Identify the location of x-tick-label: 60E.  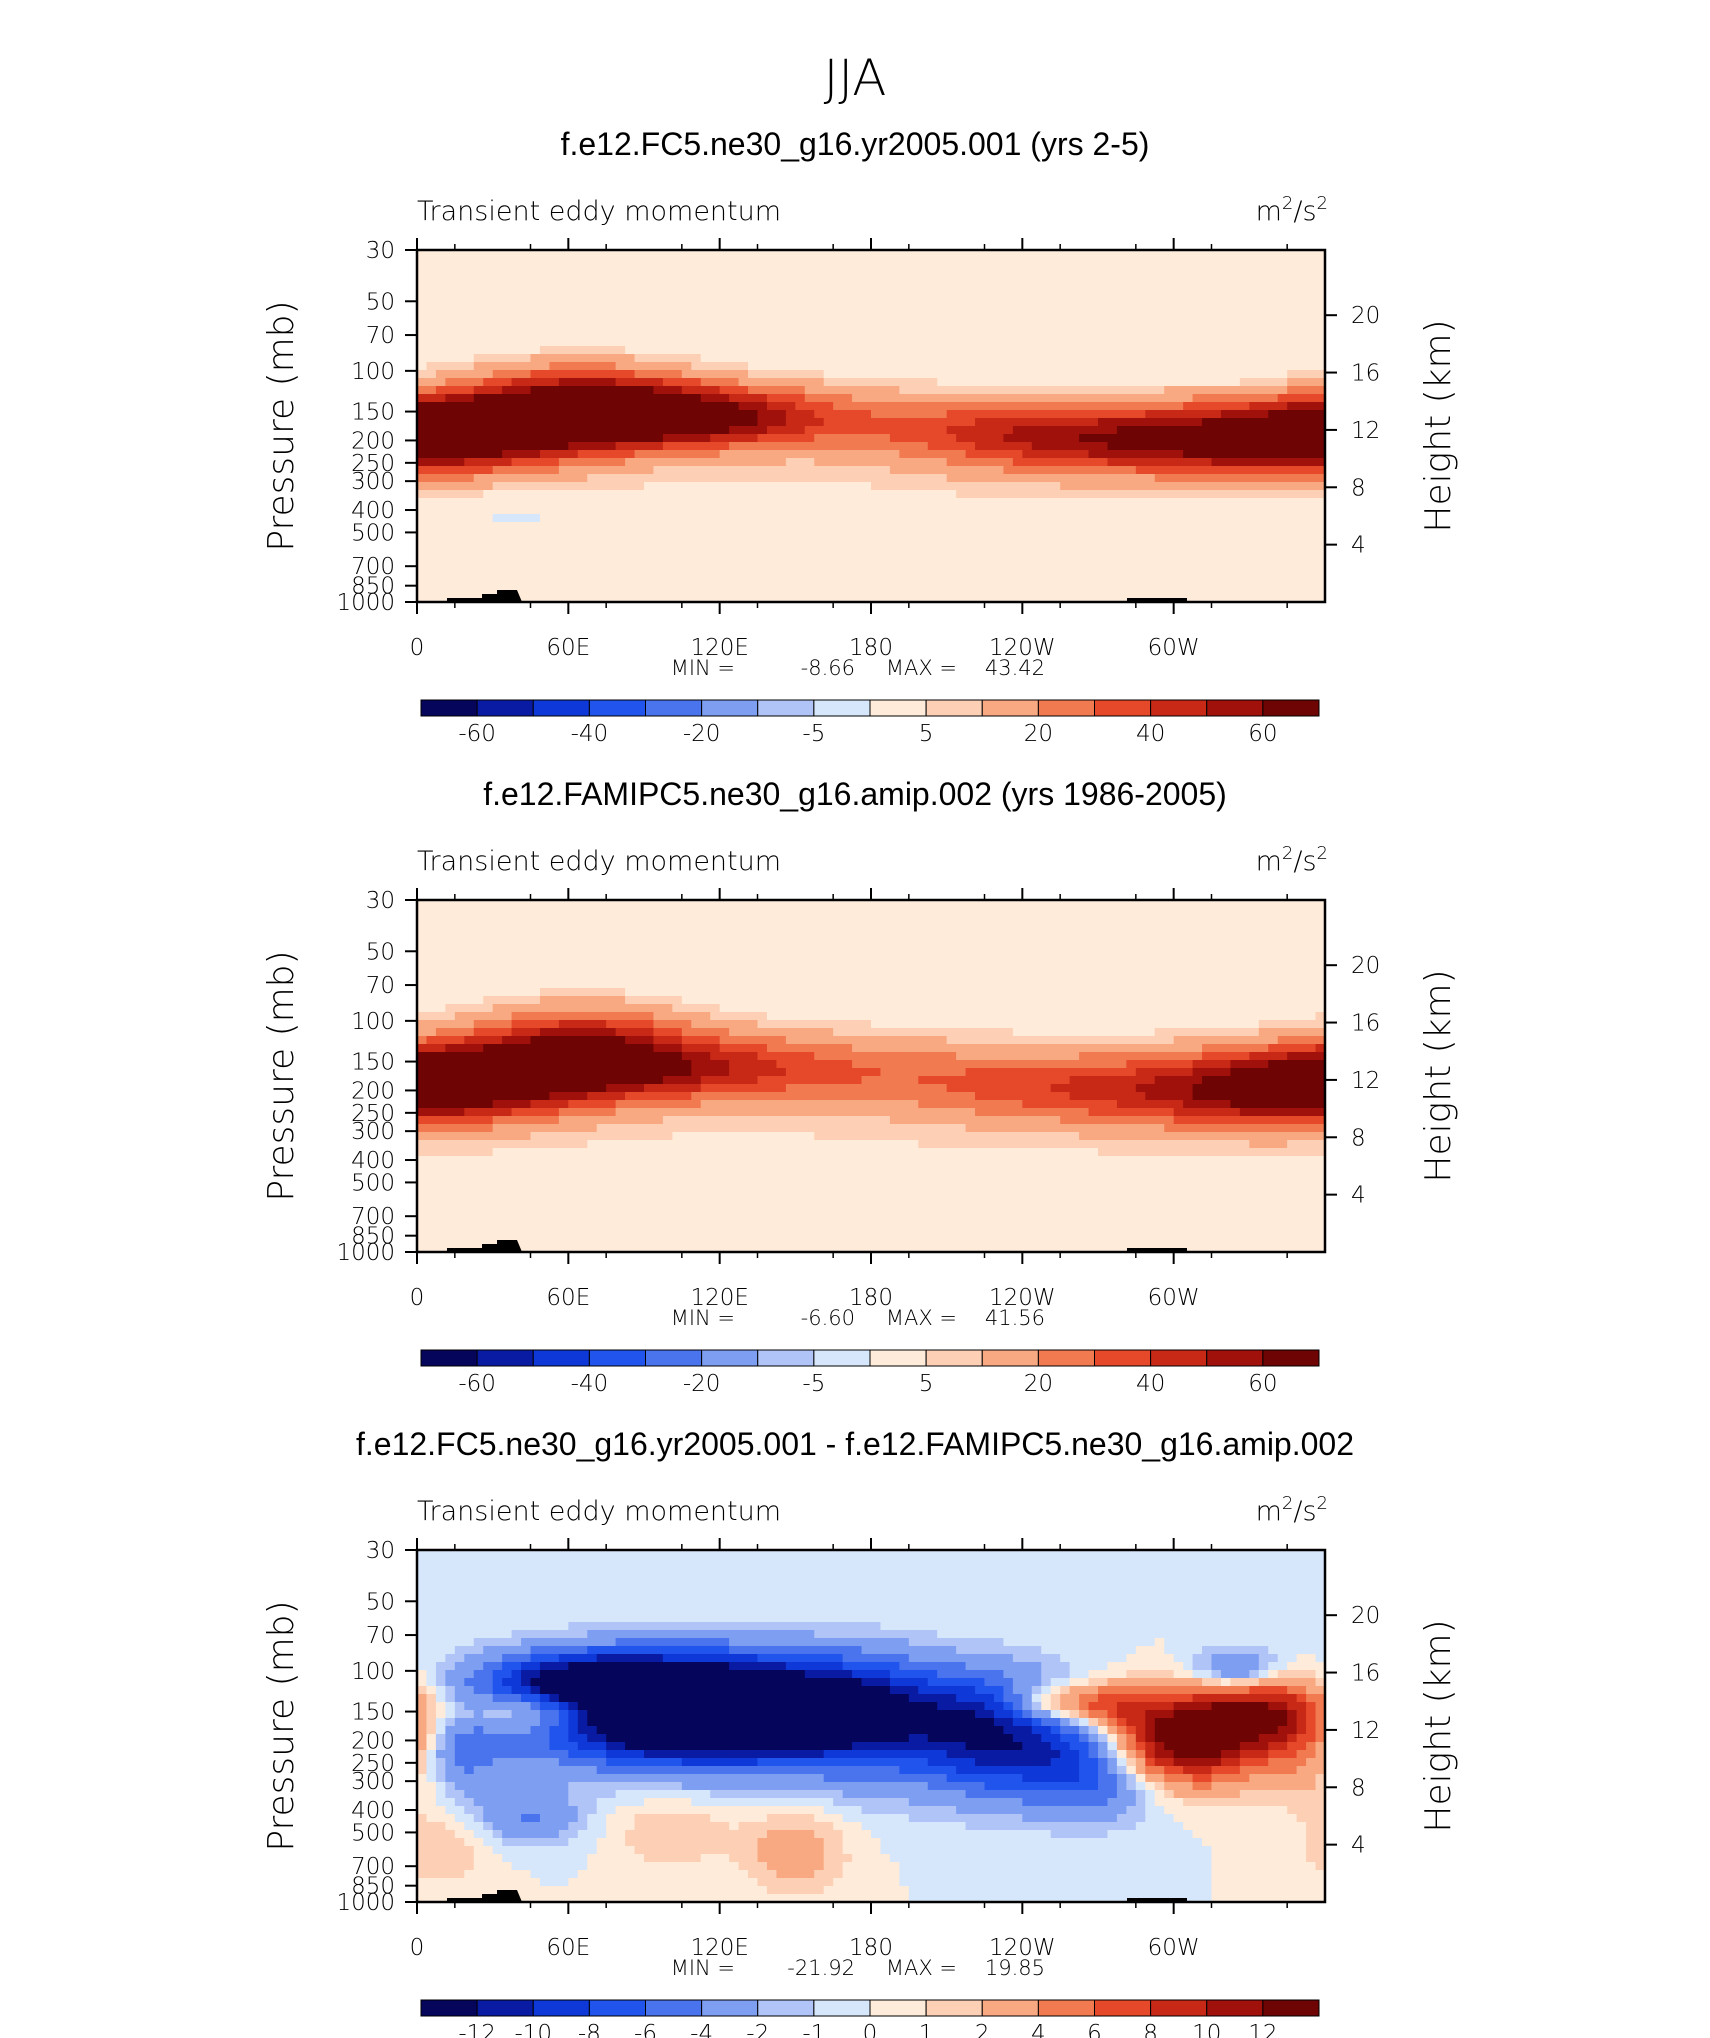
(568, 648).